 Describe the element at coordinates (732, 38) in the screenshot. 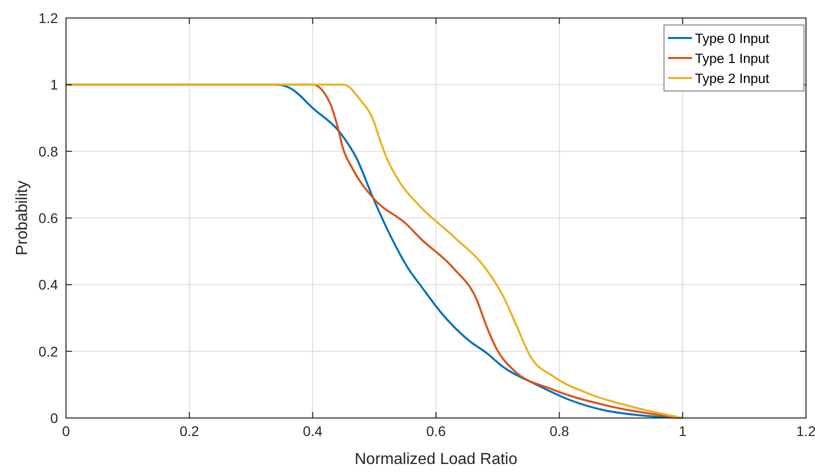

I see `legend-label: Type 0 Input` at that location.